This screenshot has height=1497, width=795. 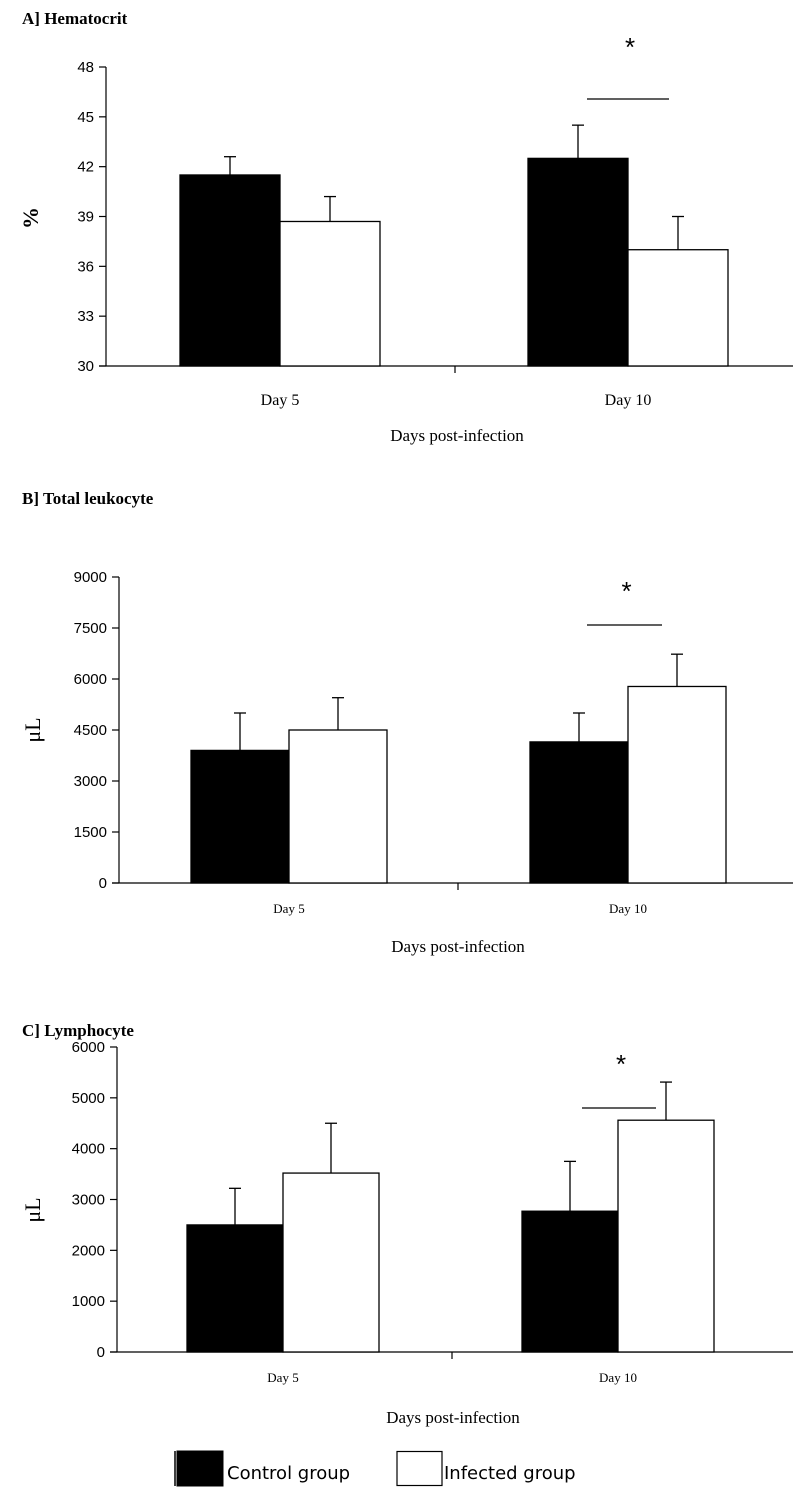 I want to click on y-tick-label: 7500, so click(x=90, y=628).